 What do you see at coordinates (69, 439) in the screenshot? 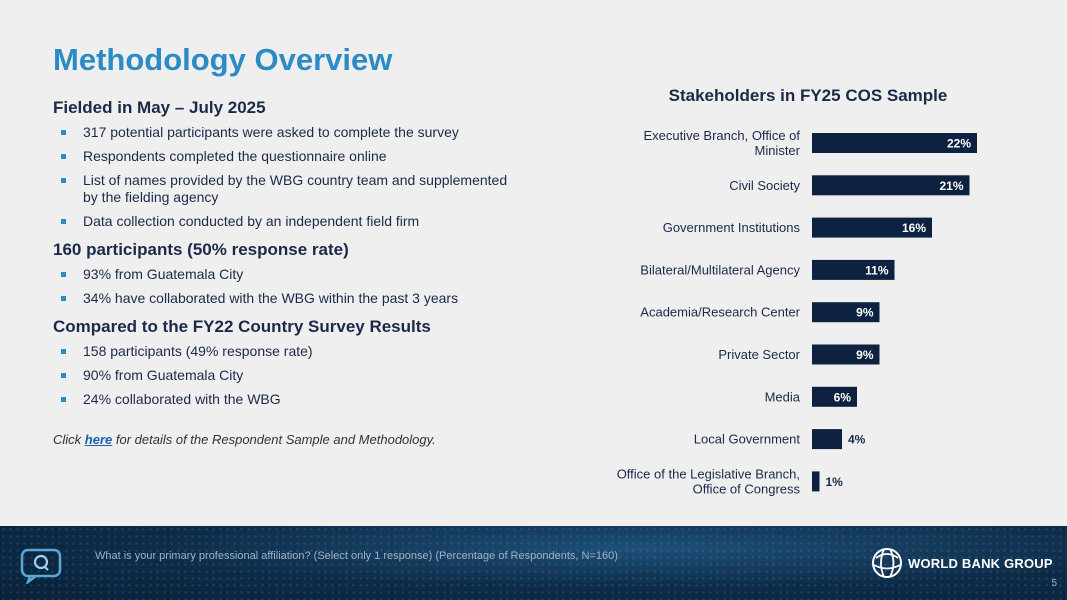
I see `note-prefix: Click` at bounding box center [69, 439].